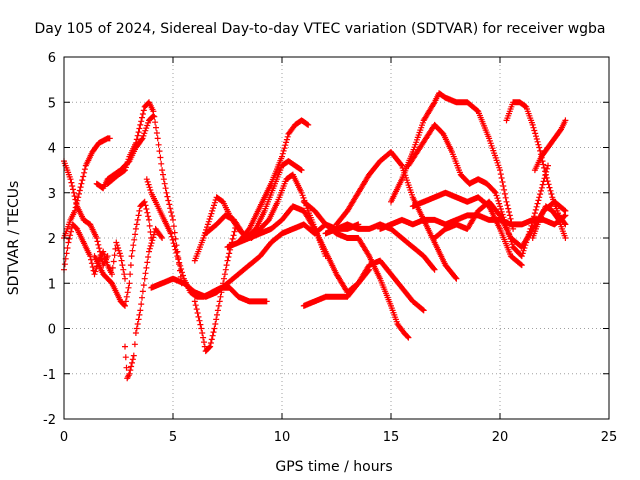 This screenshot has width=640, height=480. What do you see at coordinates (64, 437) in the screenshot?
I see `x-tick-label: 0` at bounding box center [64, 437].